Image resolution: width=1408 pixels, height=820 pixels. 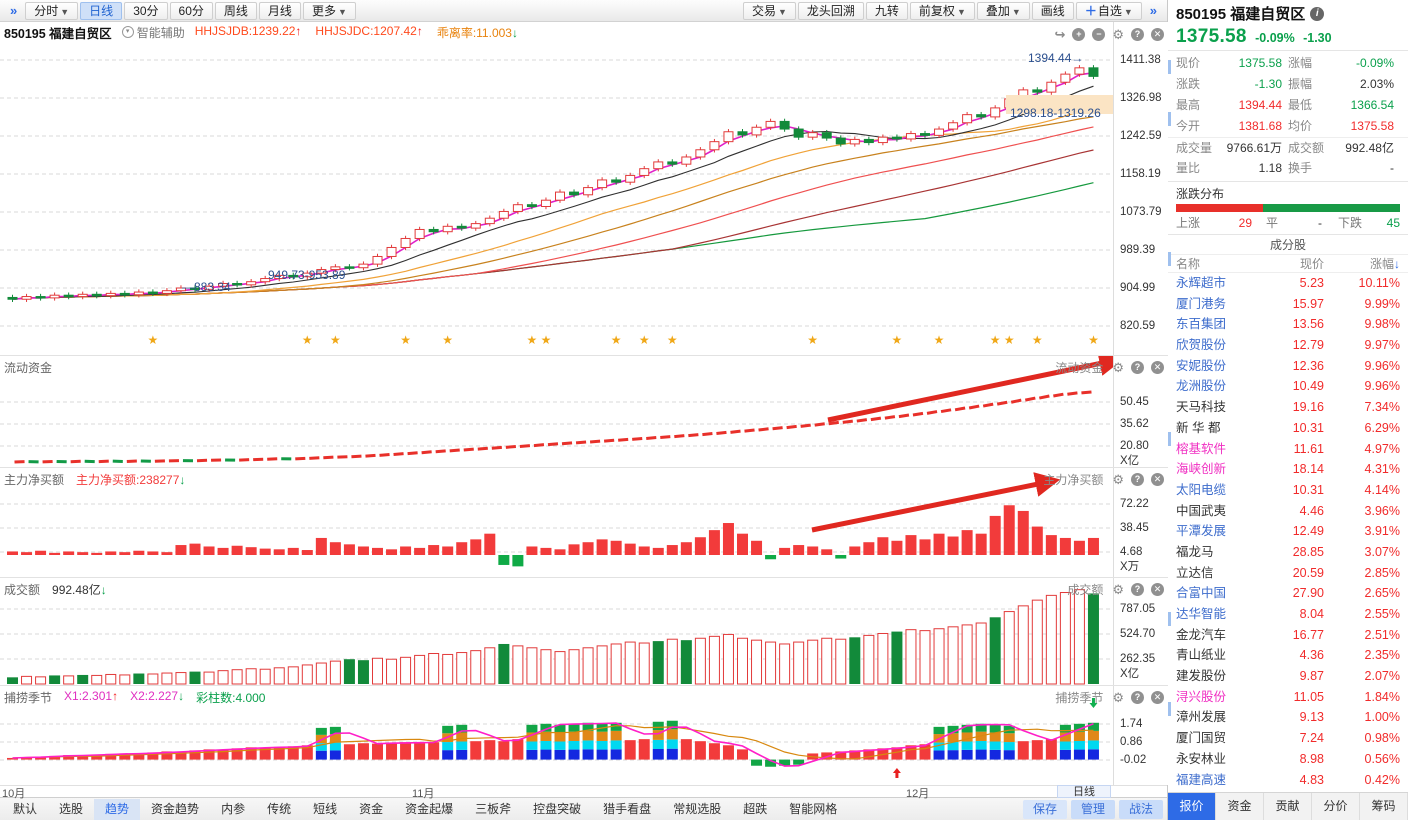 I want to click on component-stock-row: 欣贺股份 12.79 9.97%, so click(x=1288, y=345).